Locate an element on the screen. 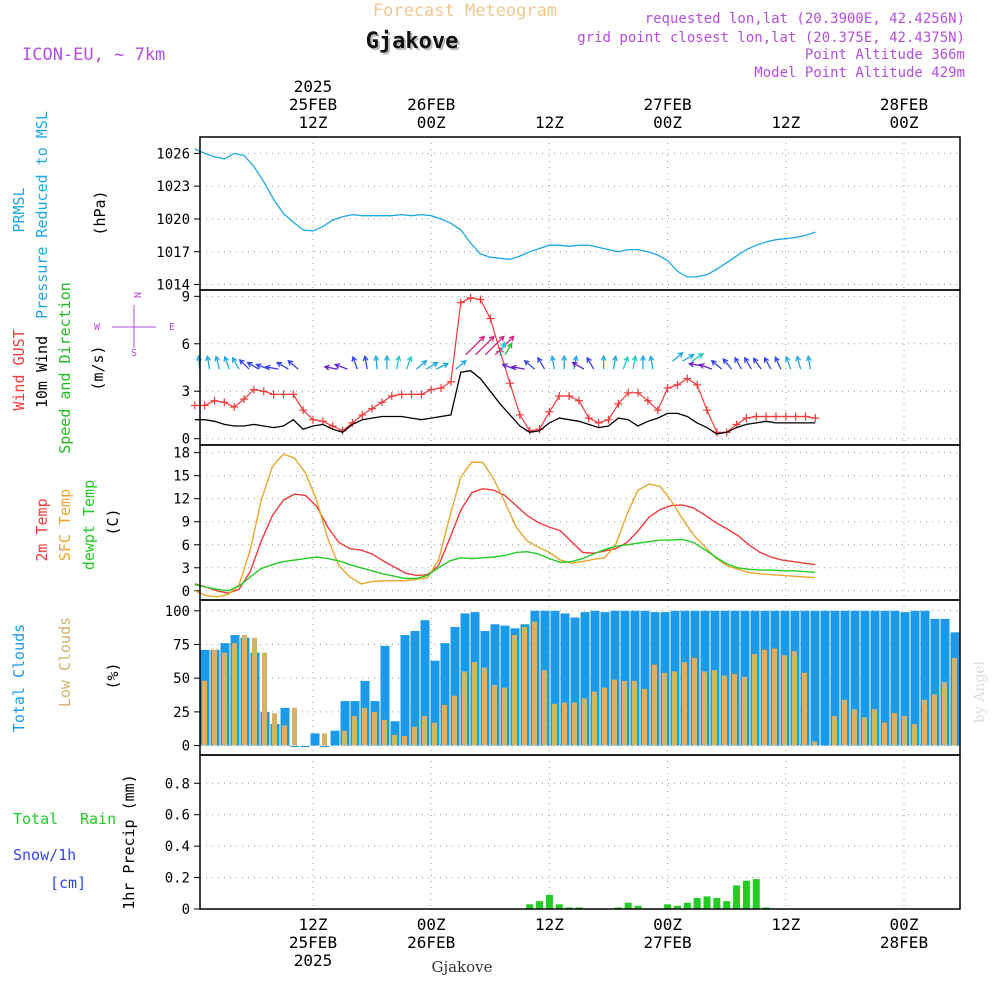 The height and width of the screenshot is (1000, 1000). y-tick-label: 25 is located at coordinates (181, 713).